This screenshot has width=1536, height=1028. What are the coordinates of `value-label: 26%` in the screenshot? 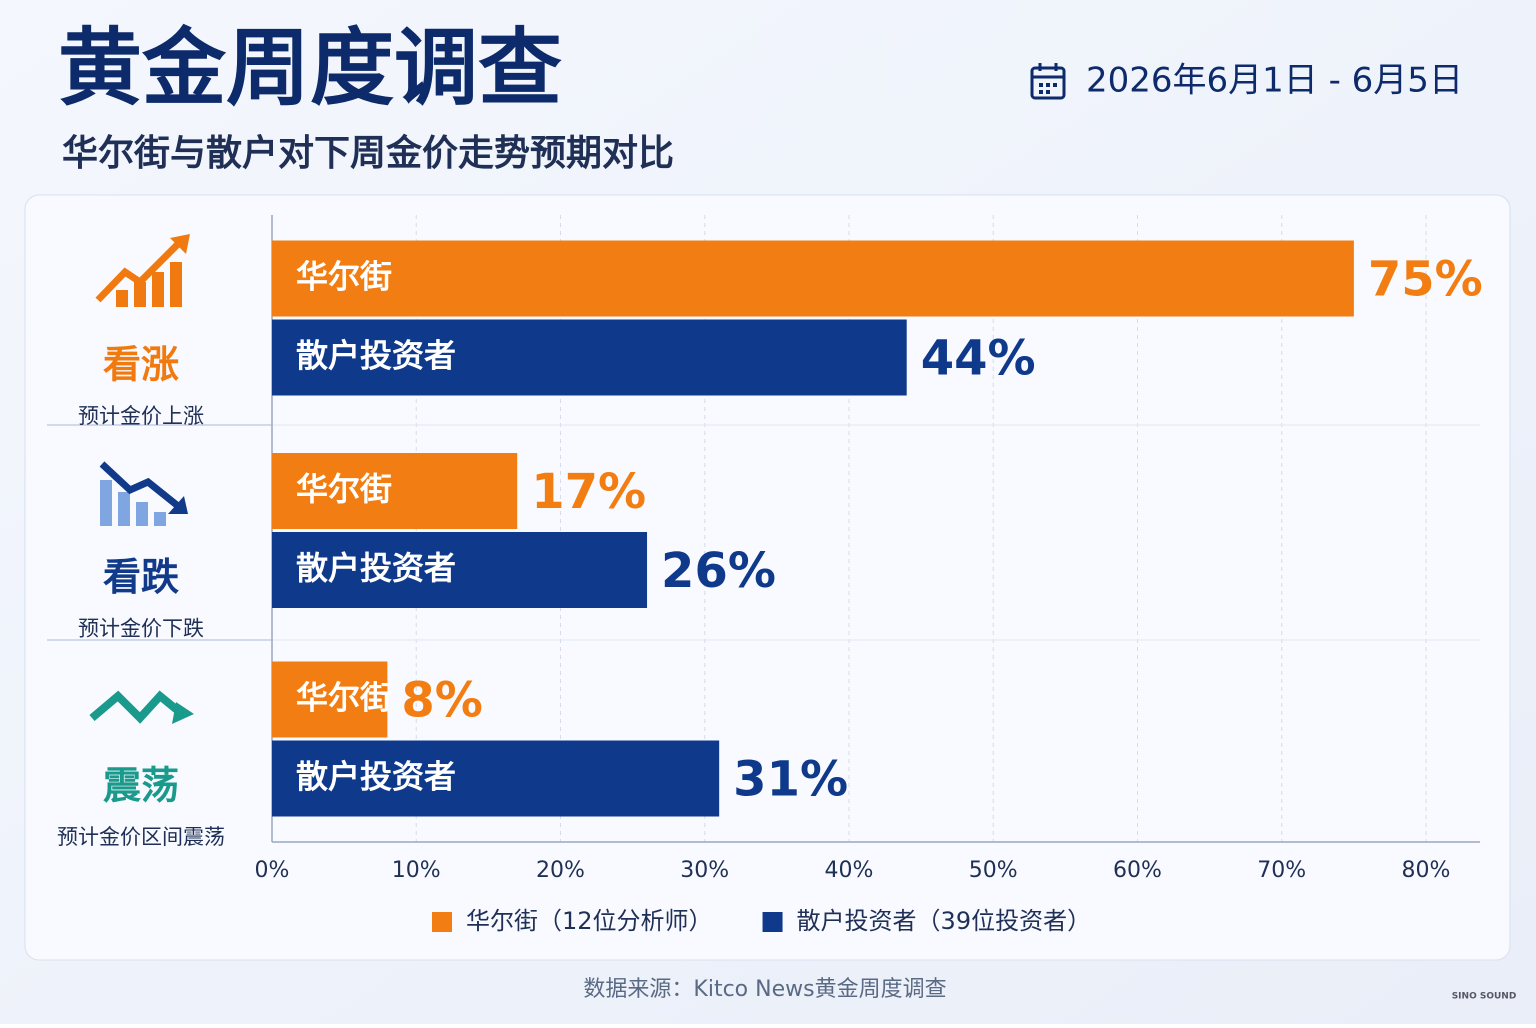 It's located at (718, 571).